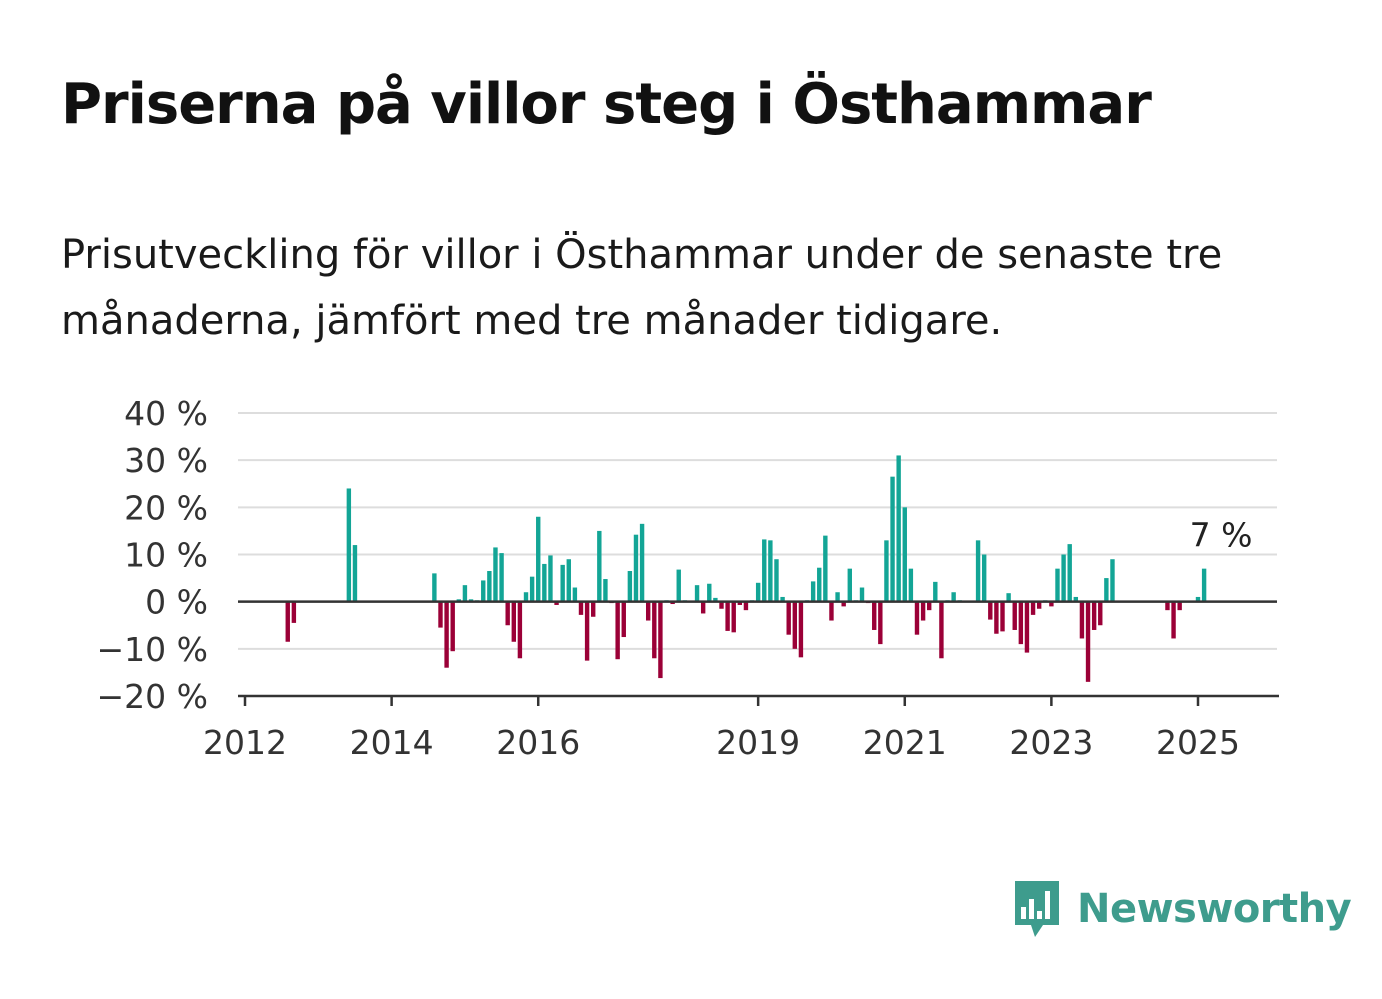 The width and height of the screenshot is (1382, 999). What do you see at coordinates (166, 507) in the screenshot?
I see `y-tick-label: 20 %` at bounding box center [166, 507].